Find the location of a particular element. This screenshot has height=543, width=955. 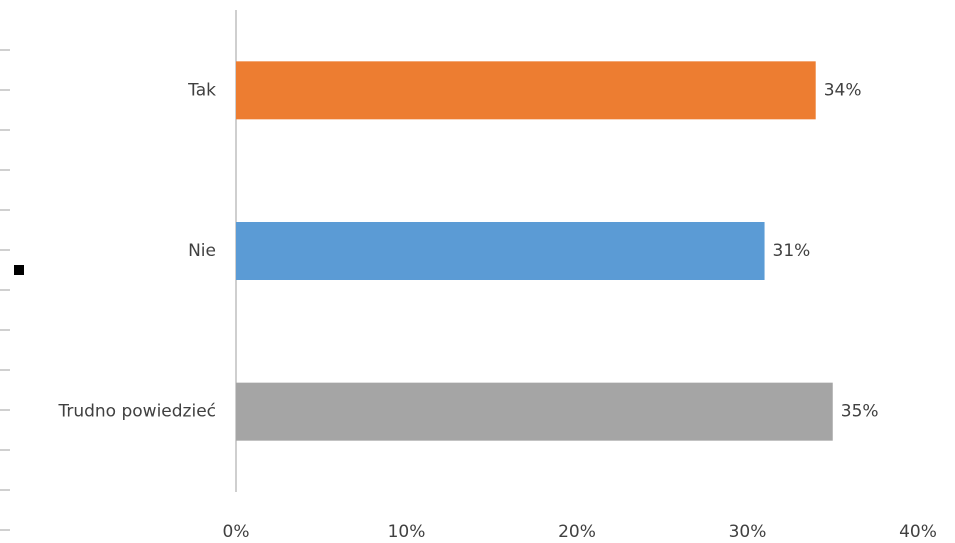

x-tick-label: 20% is located at coordinates (577, 532).